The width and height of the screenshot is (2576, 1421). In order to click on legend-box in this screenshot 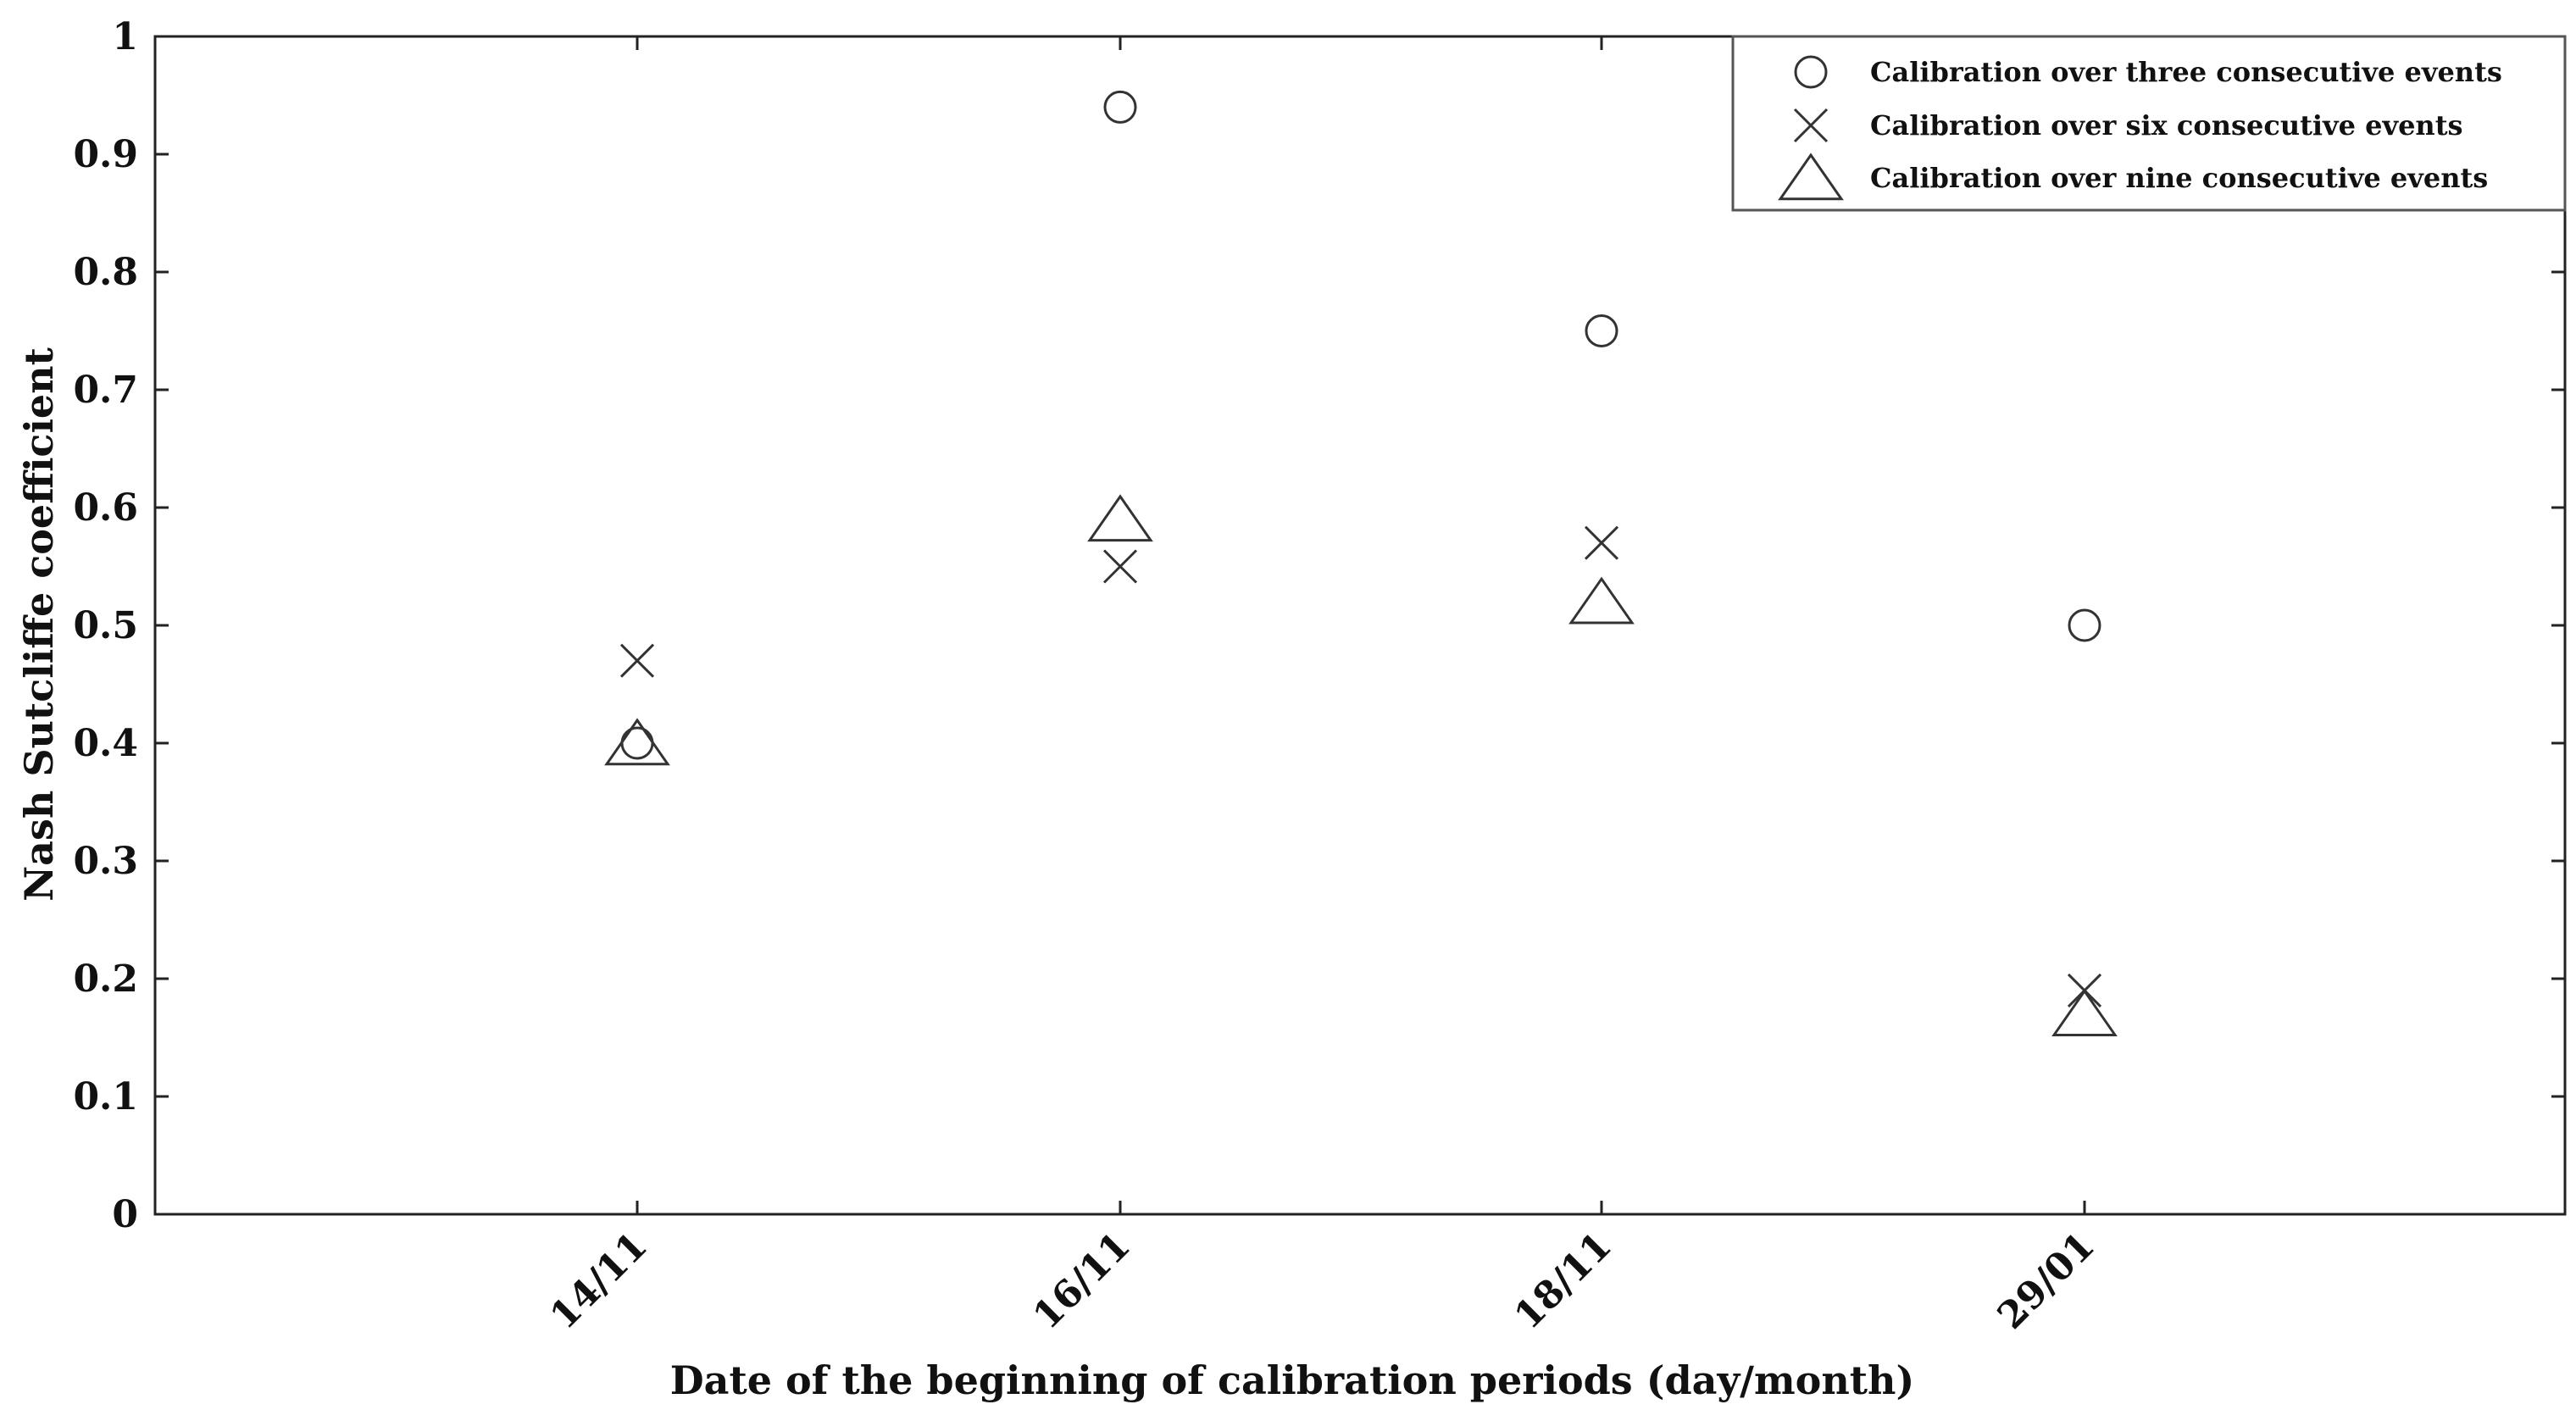, I will do `click(2149, 123)`.